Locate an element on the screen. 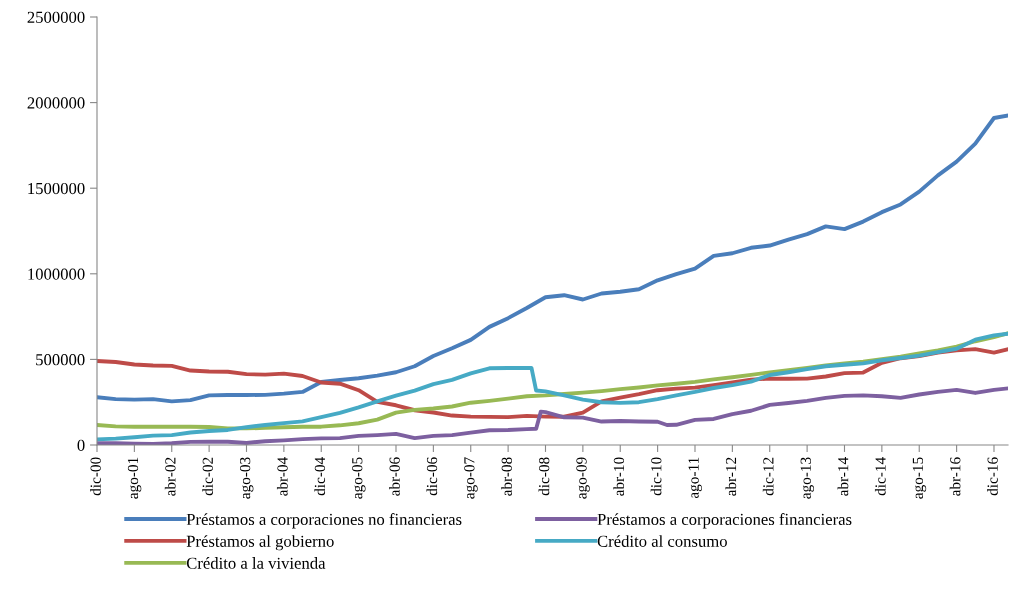 Image resolution: width=1011 pixels, height=593 pixels. y-tick-label: 0 is located at coordinates (81, 445).